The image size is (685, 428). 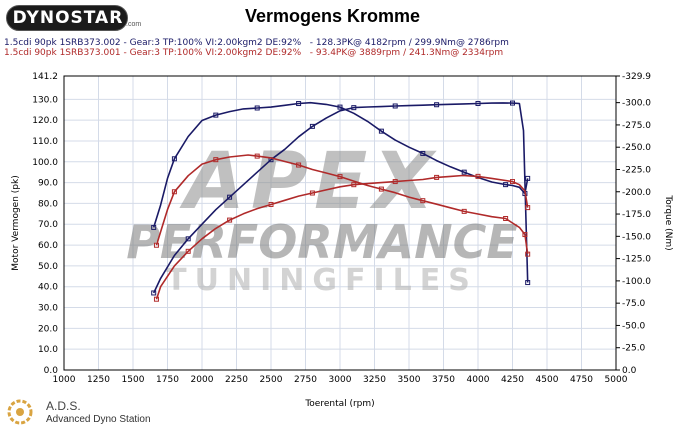 I want to click on run-summary-1: - 128.3PK@ 4182rpm / 299.9Nm@ 2786rpm, so click(x=409, y=43).